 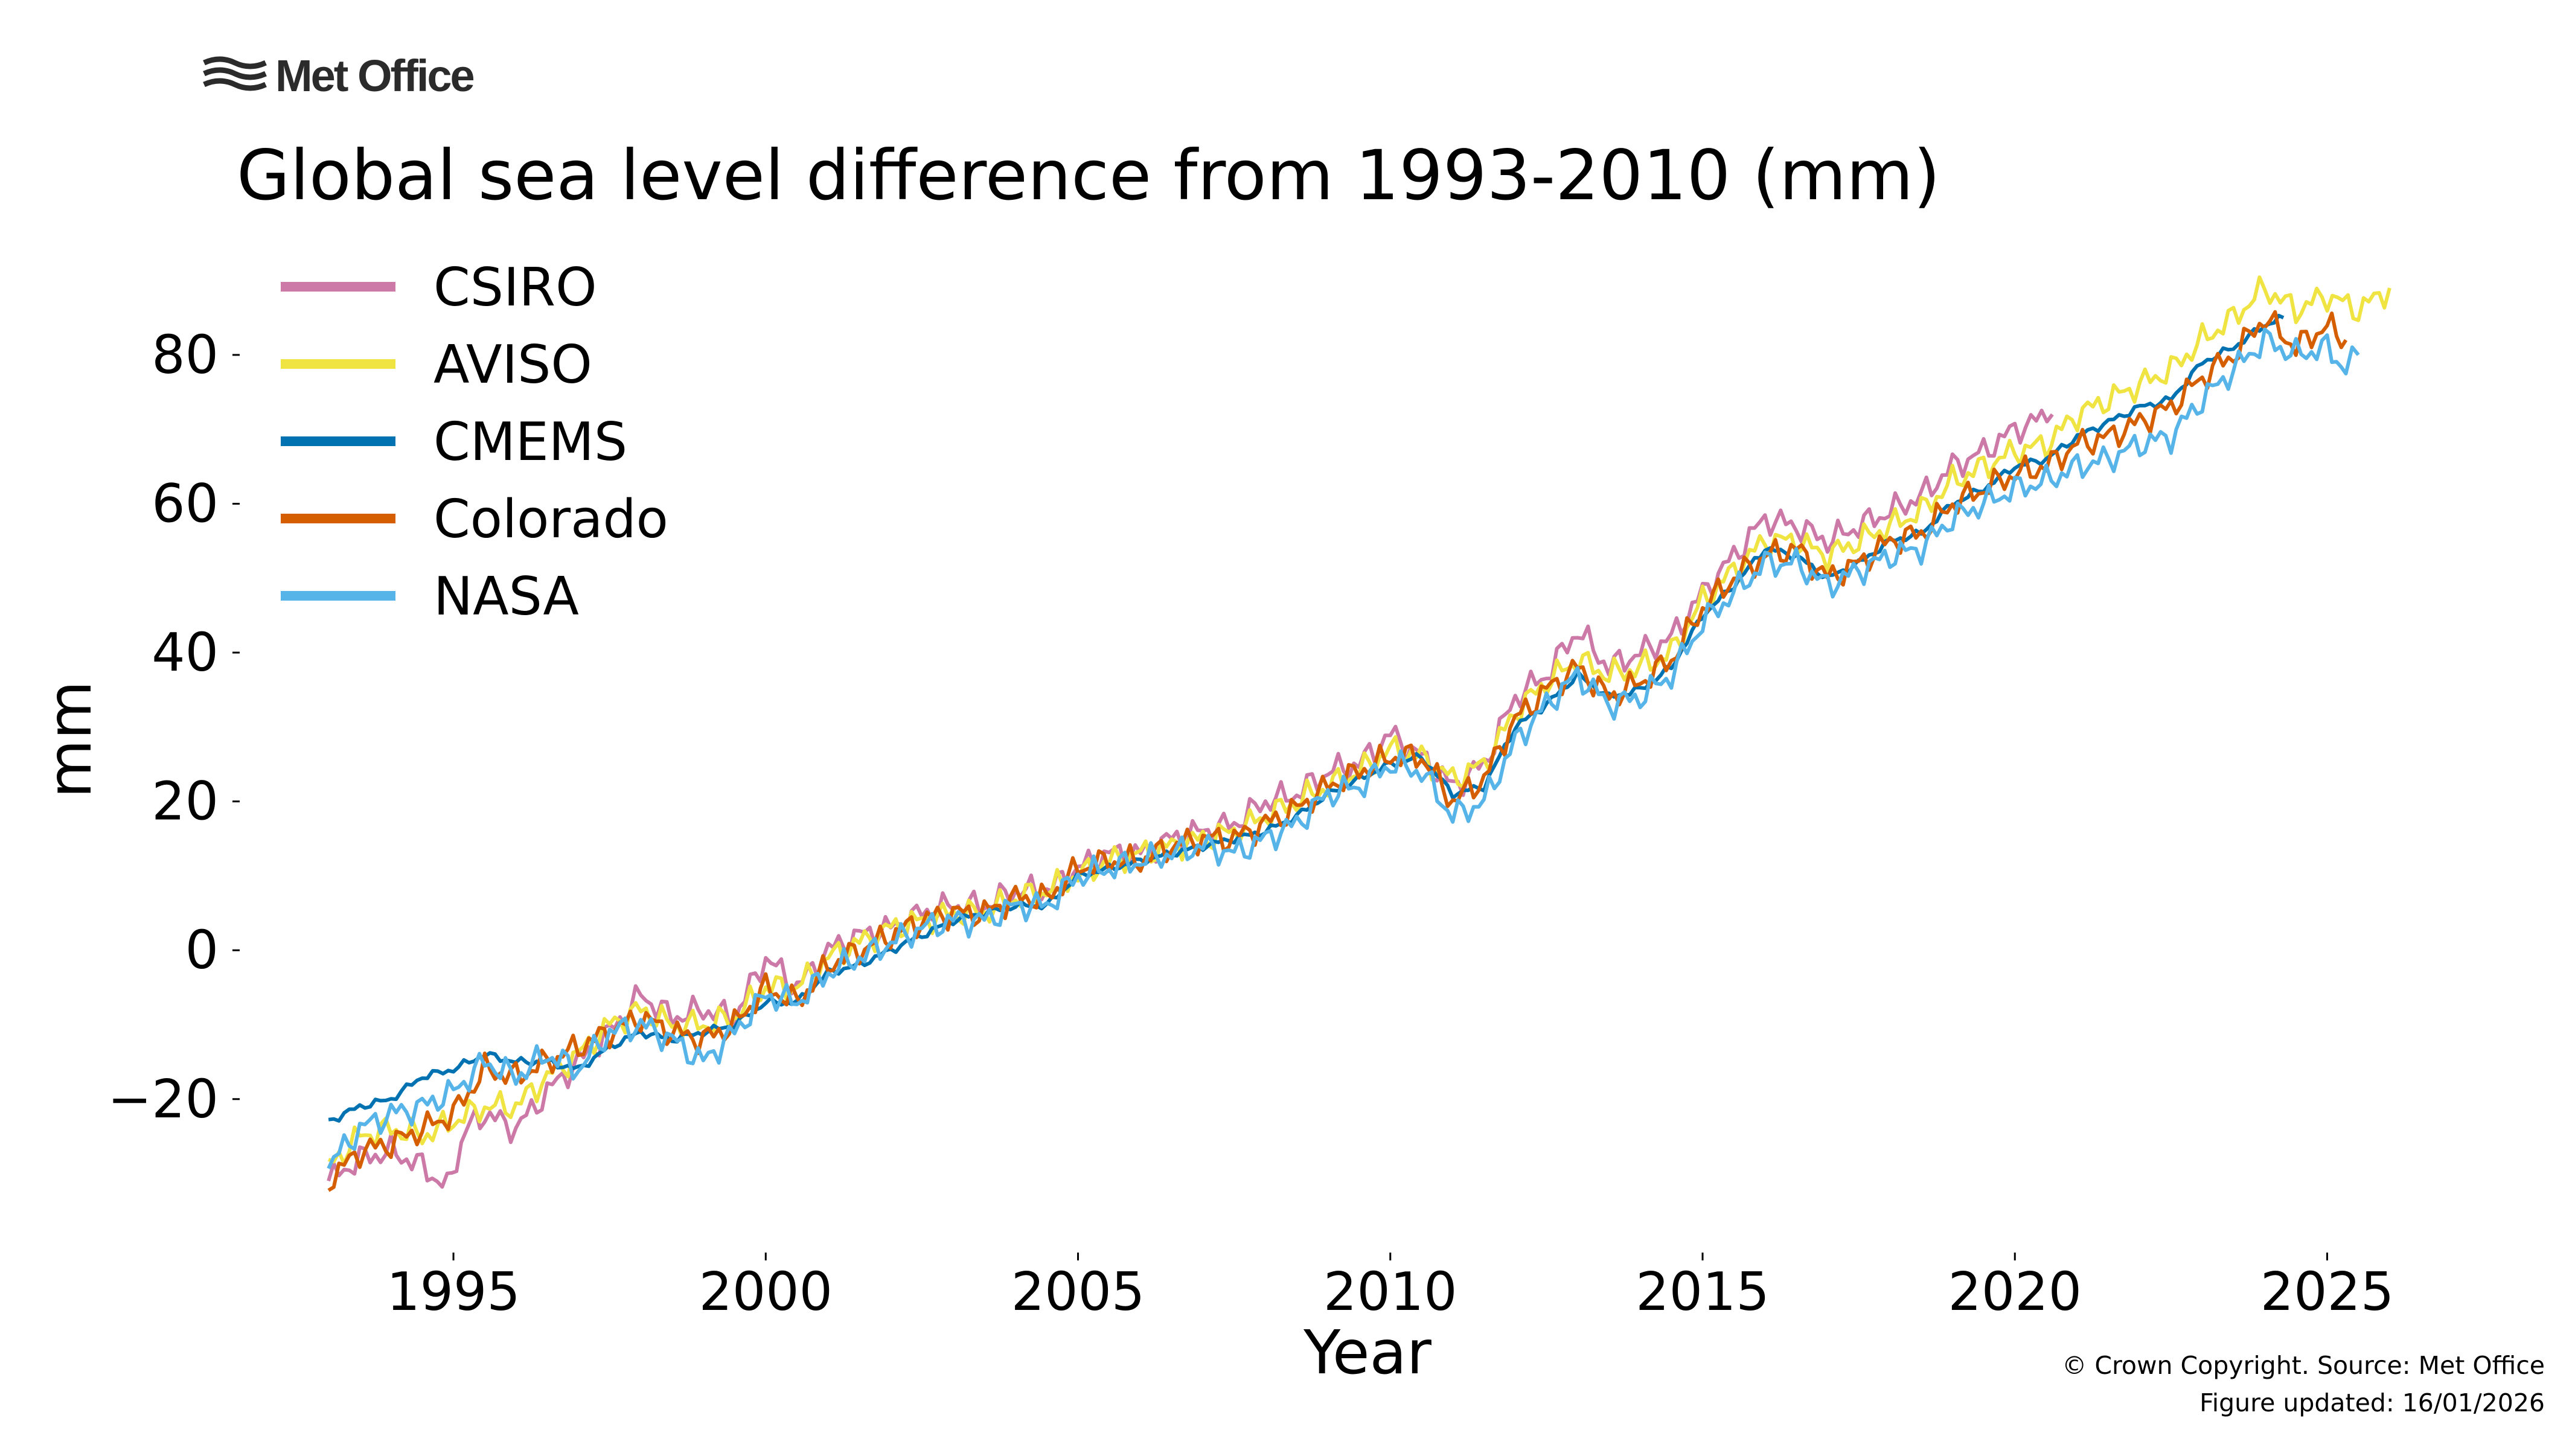 I want to click on figure-updated-text: Figure updated: 16/01/2026, so click(x=2372, y=1402).